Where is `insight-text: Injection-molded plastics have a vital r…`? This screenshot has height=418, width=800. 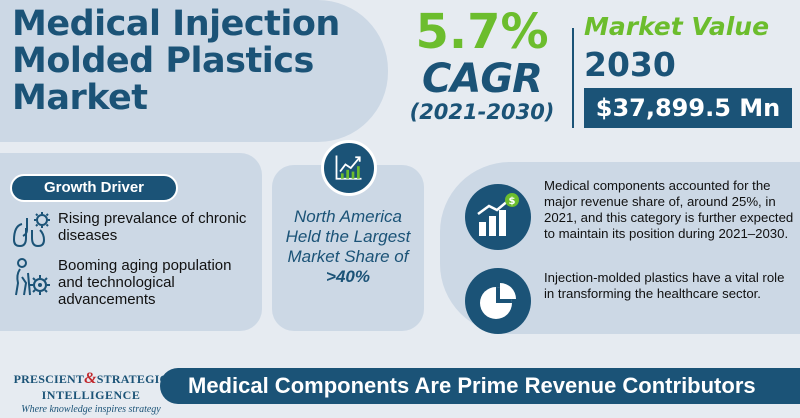 insight-text: Injection-molded plastics have a vital r… is located at coordinates (664, 285).